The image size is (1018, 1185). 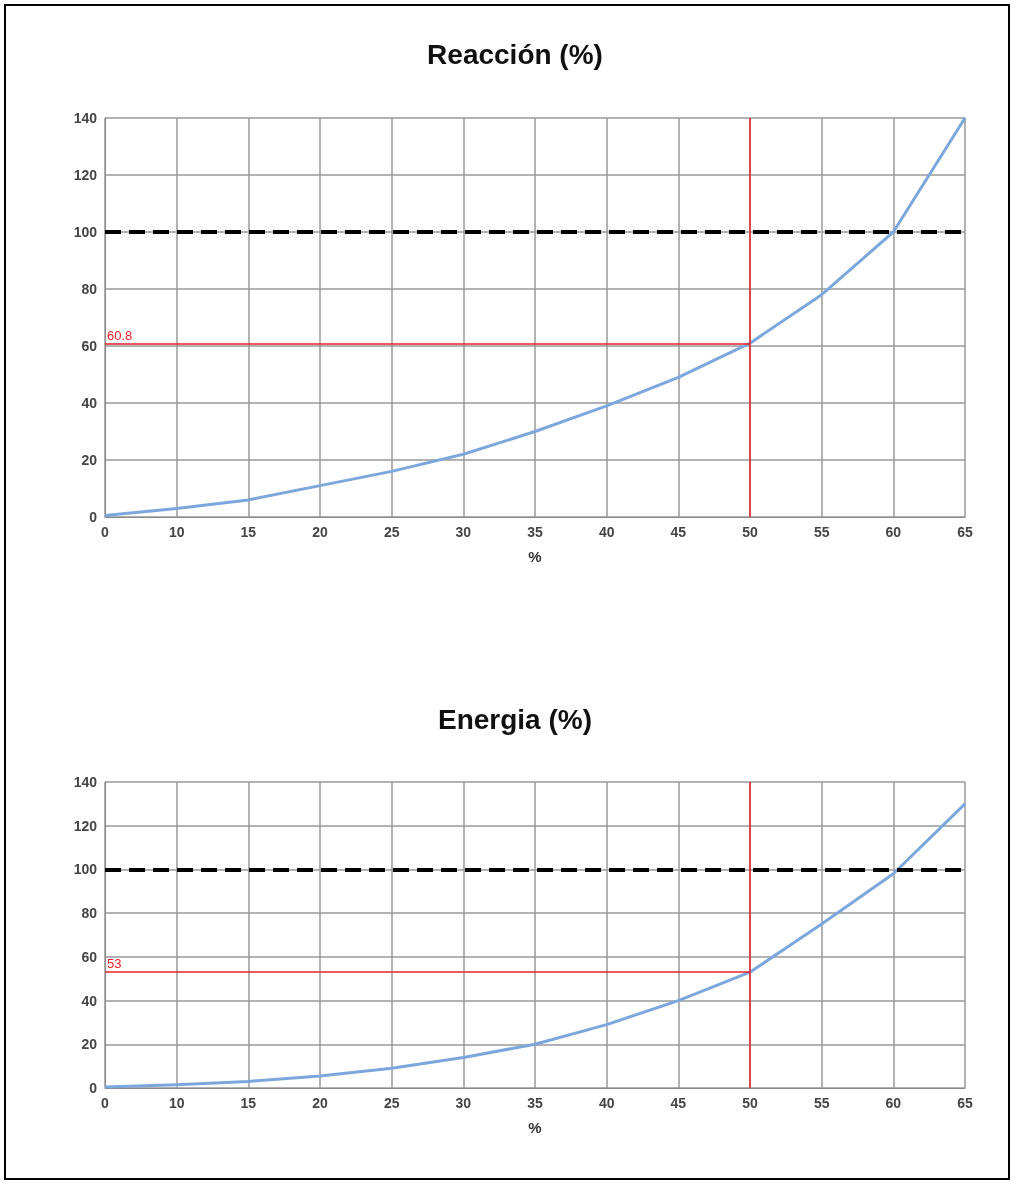 What do you see at coordinates (515, 719) in the screenshot?
I see `chart-title: Energia (%)` at bounding box center [515, 719].